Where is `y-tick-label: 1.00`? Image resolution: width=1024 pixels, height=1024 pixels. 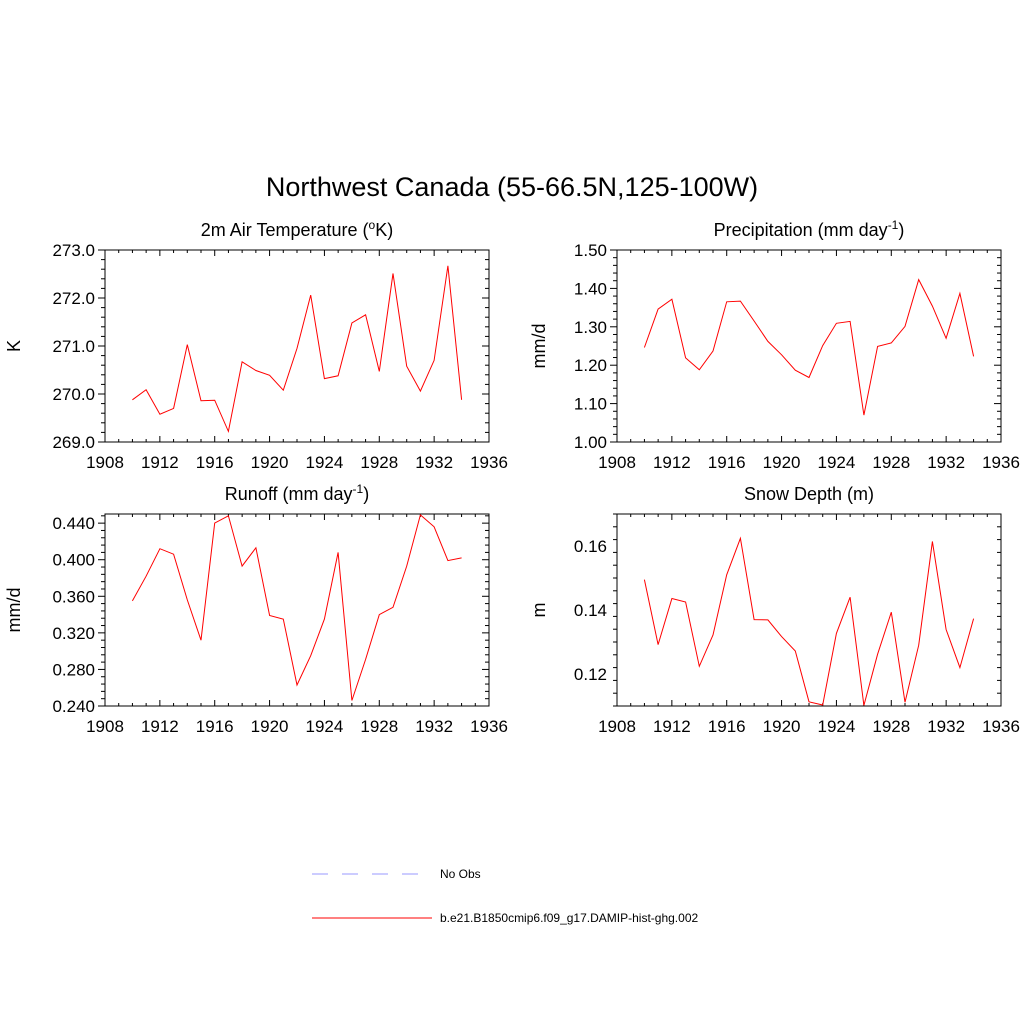 y-tick-label: 1.00 is located at coordinates (590, 442).